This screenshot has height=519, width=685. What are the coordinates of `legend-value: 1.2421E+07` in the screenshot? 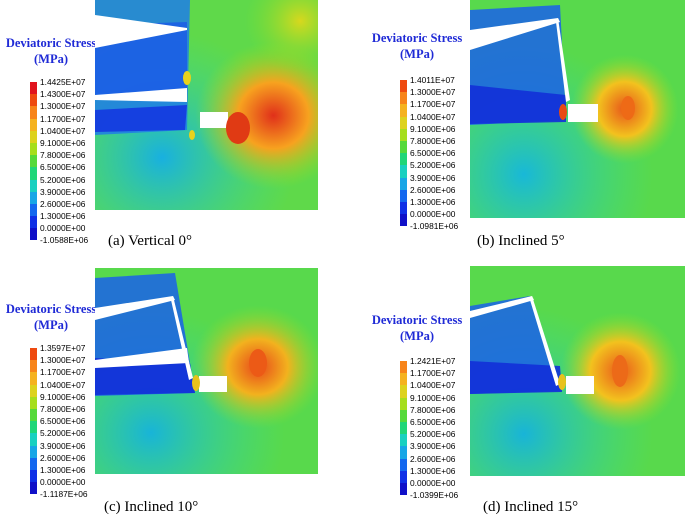 It's located at (433, 361).